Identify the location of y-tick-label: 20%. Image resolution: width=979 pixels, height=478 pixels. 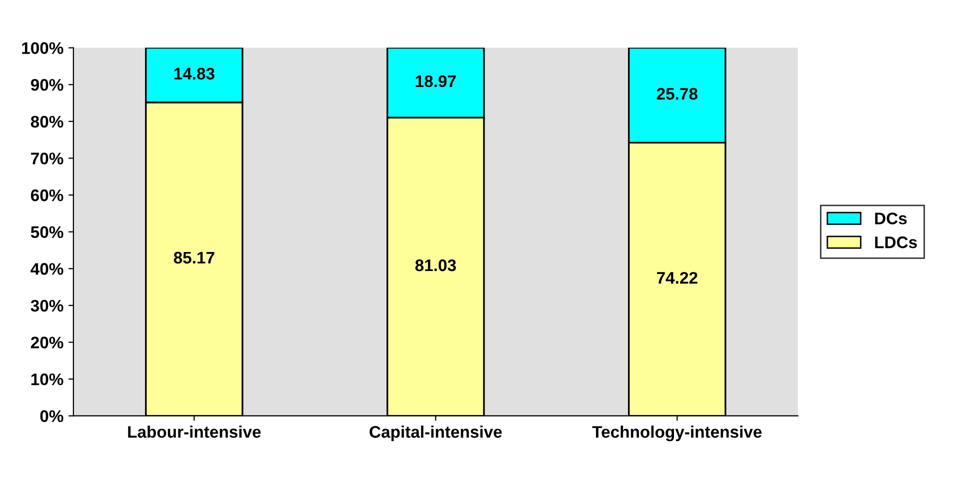
(47, 342).